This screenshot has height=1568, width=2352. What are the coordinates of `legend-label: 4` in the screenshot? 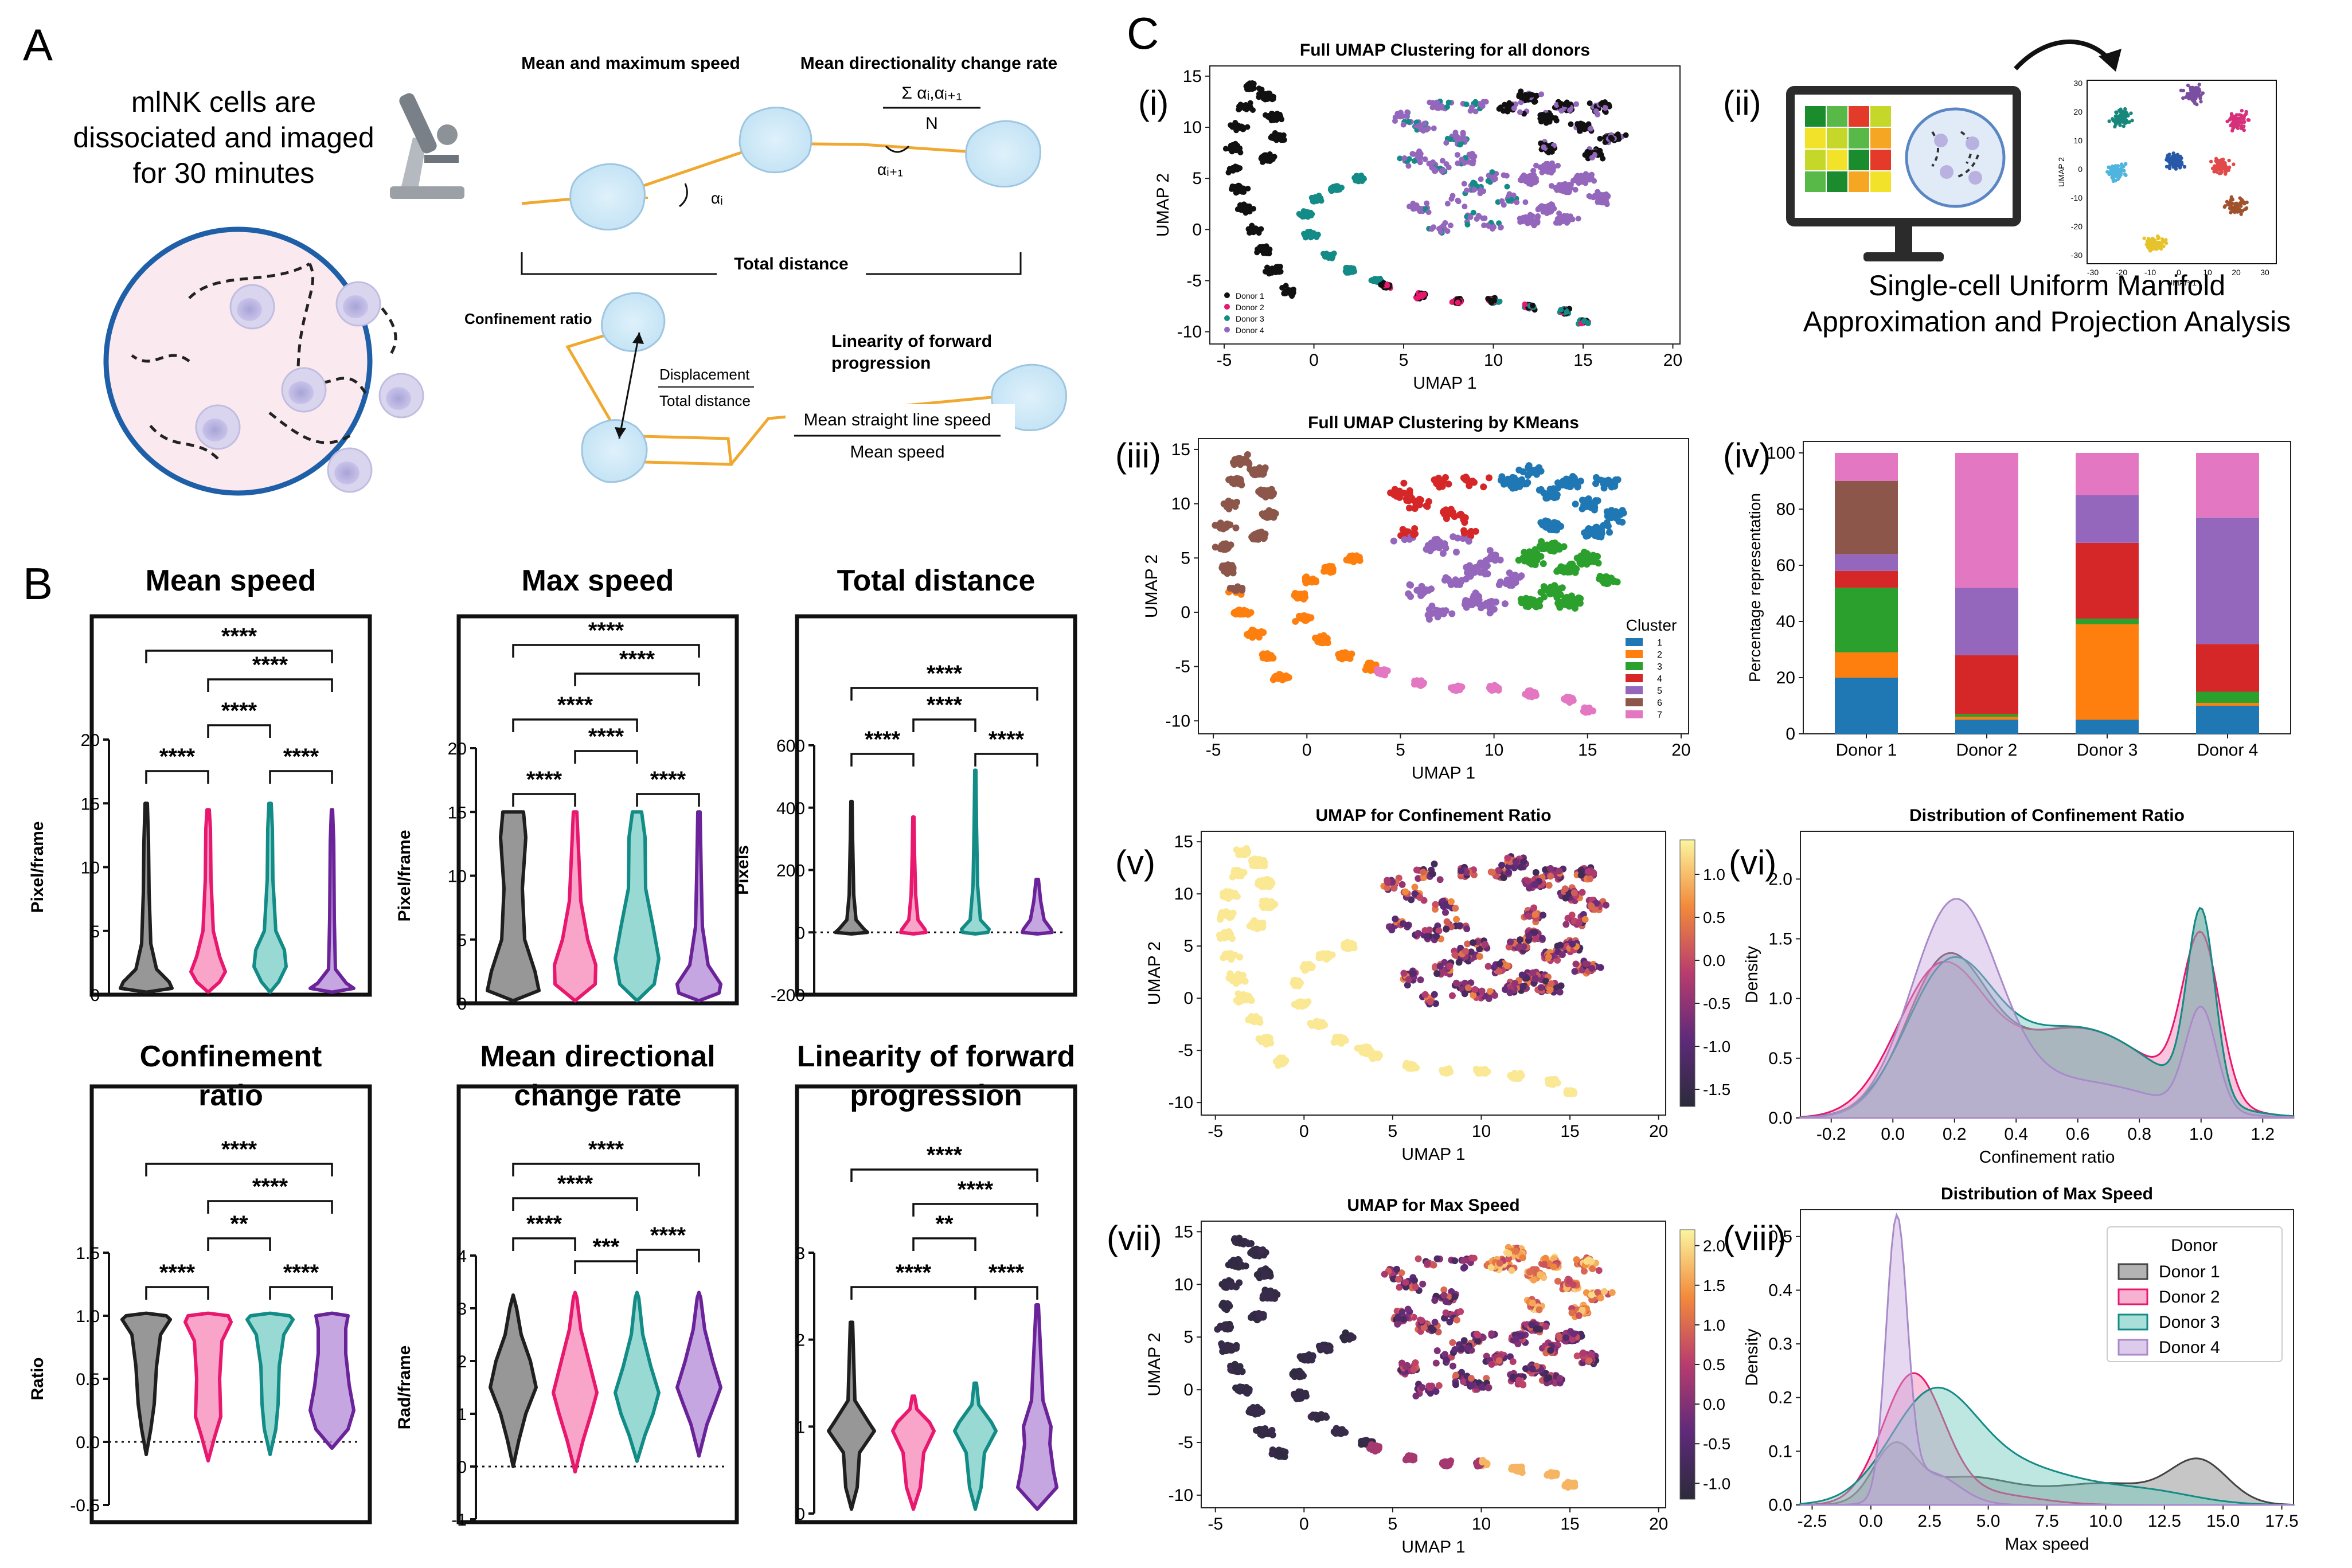 It's located at (1659, 679).